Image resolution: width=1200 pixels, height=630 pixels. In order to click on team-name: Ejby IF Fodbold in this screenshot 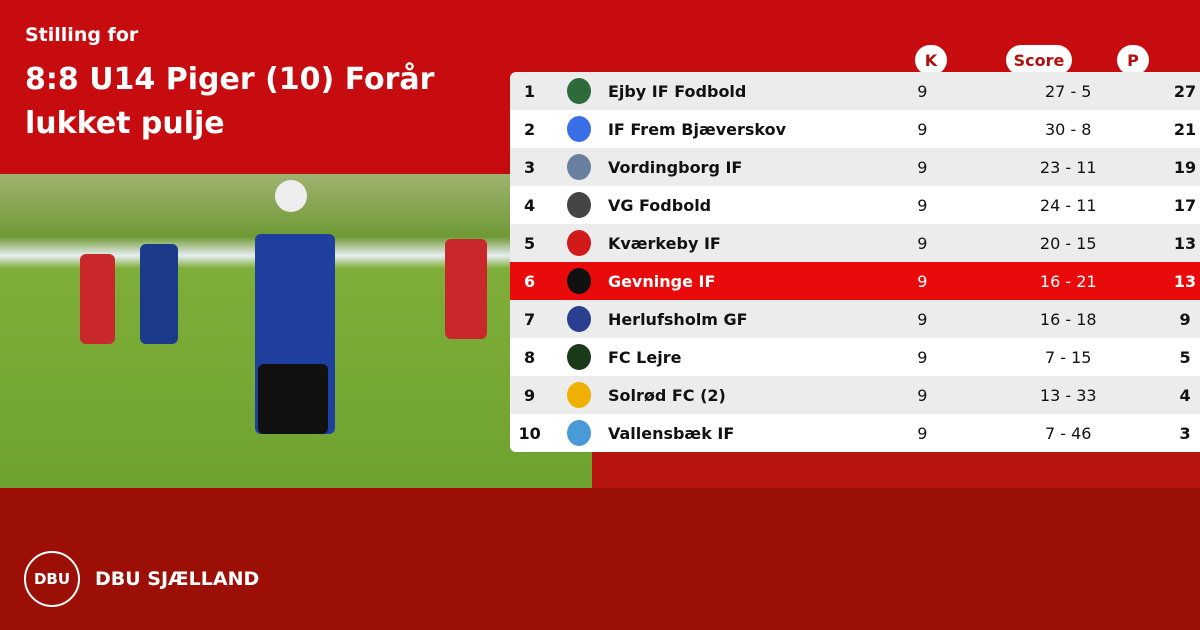, I will do `click(677, 91)`.